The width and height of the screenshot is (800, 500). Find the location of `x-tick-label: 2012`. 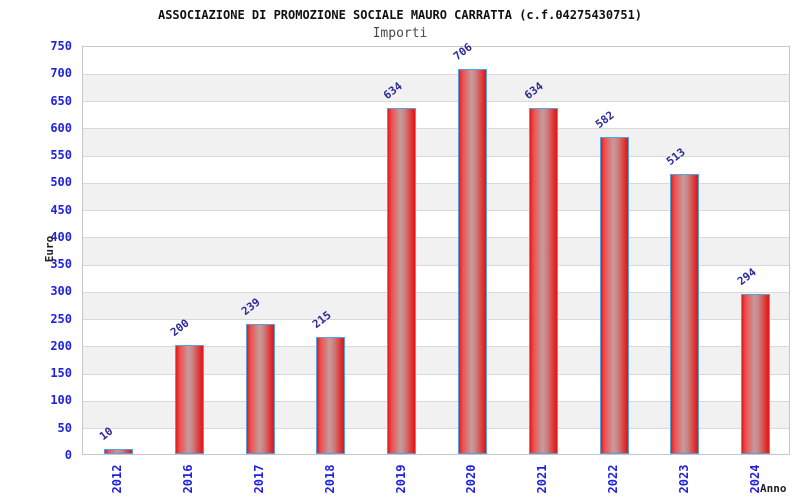

x-tick-label: 2012 is located at coordinates (117, 479).